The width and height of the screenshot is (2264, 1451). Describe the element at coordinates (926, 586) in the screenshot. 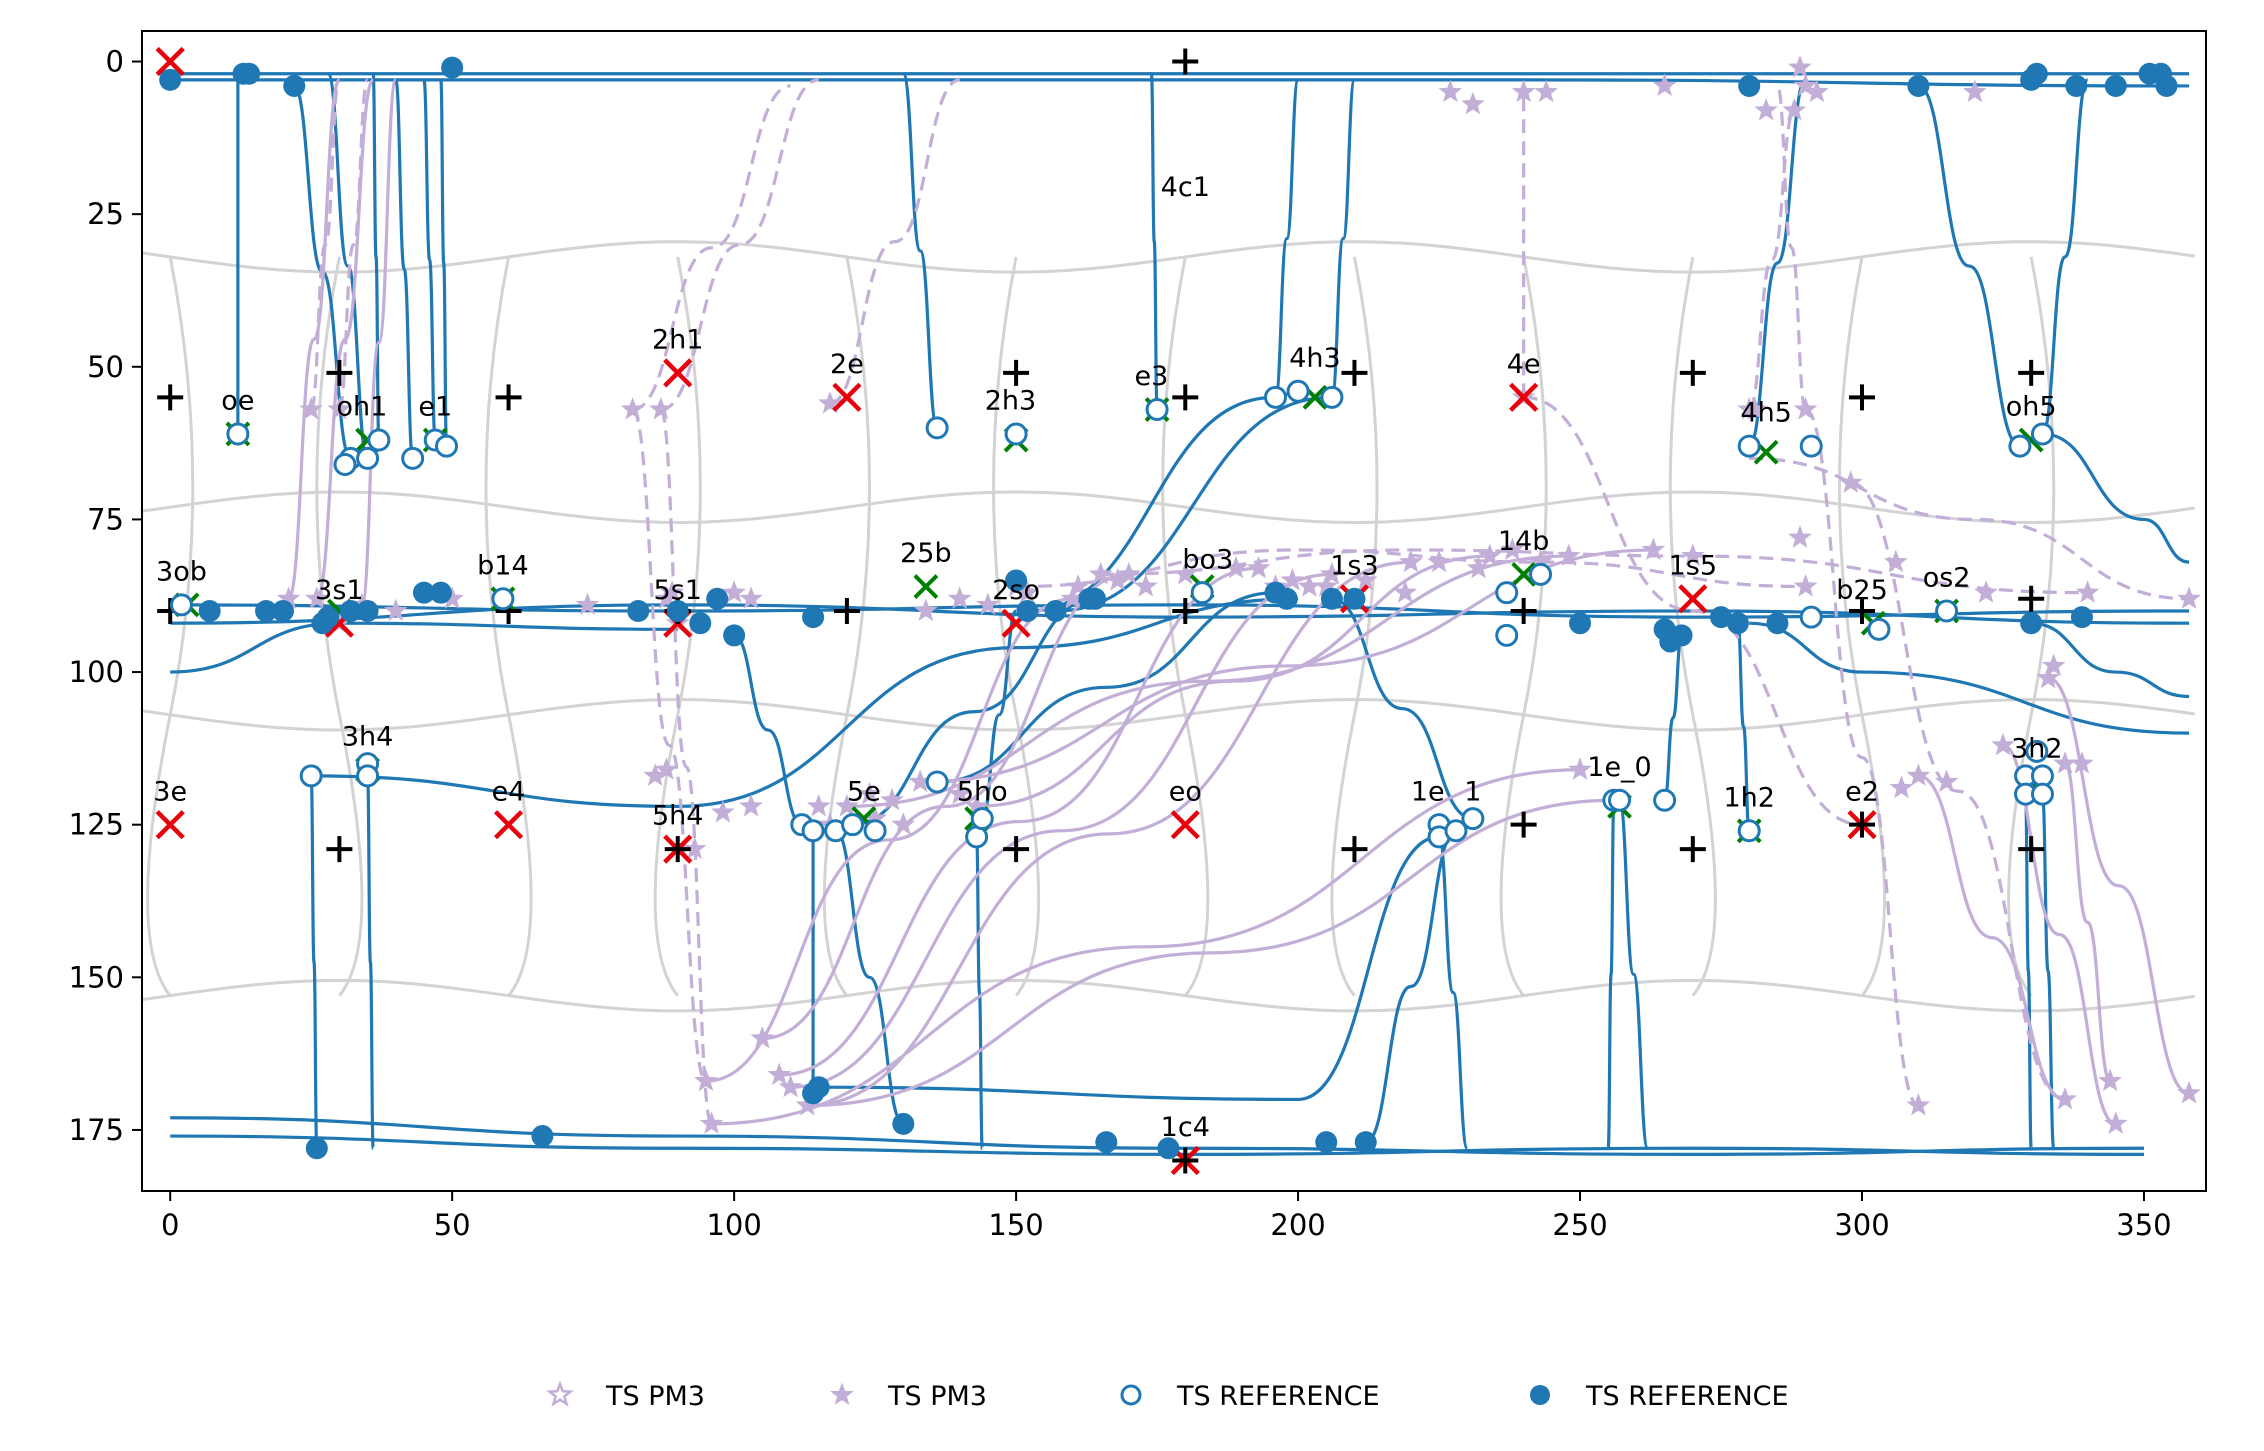

I see `pm3-minimum-marker` at that location.